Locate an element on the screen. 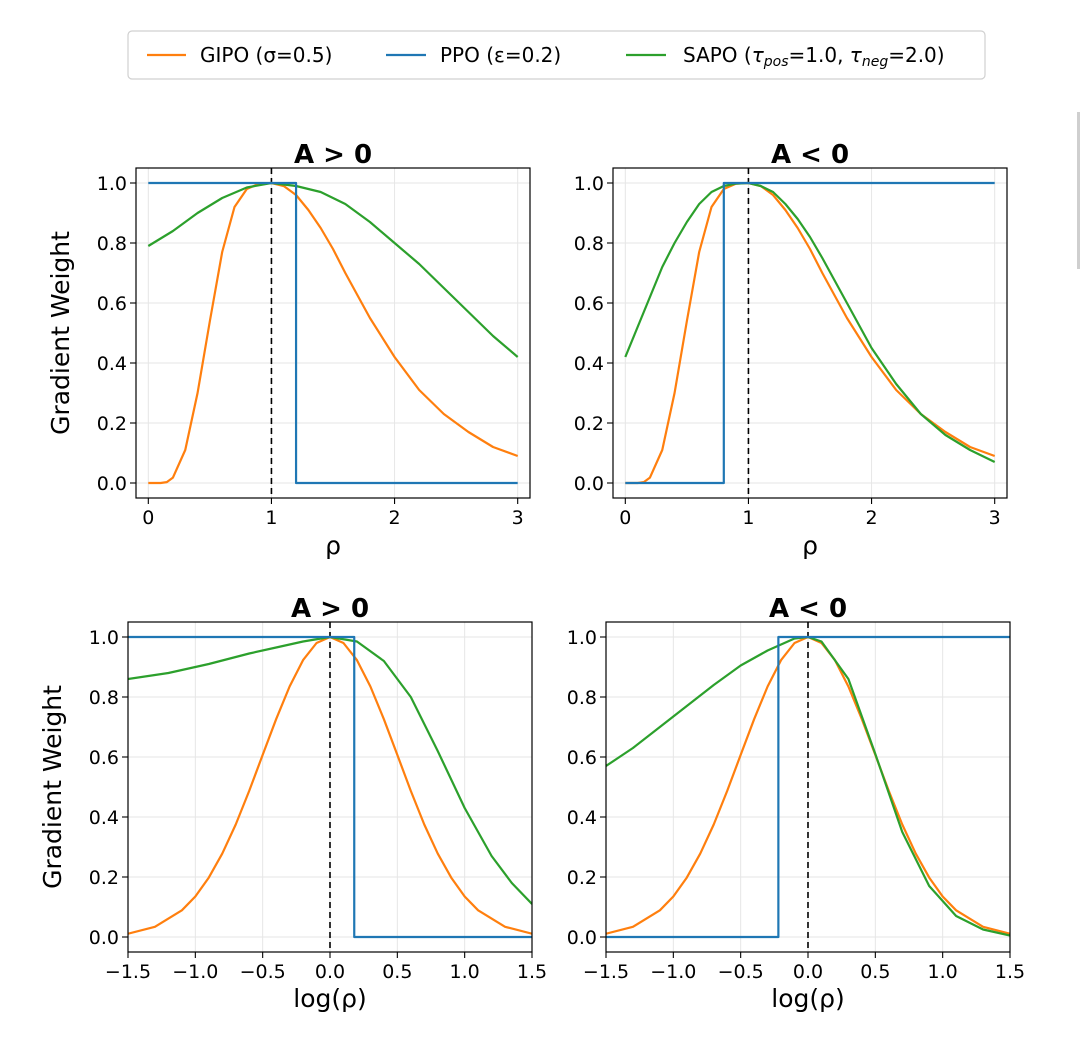  legend-label-sapo: SAPO (τpos=1.0, τneg=2.0) is located at coordinates (814, 56).